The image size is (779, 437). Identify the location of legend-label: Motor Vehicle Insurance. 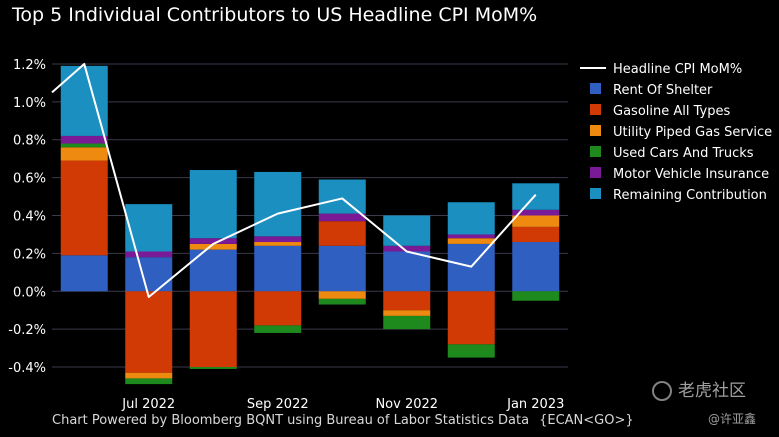
(691, 174).